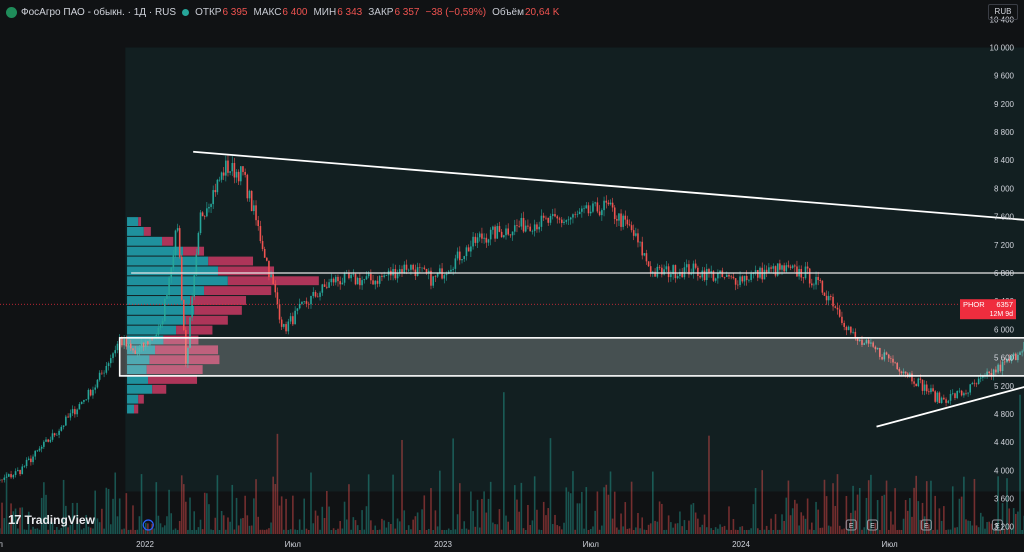  What do you see at coordinates (1004, 470) in the screenshot?
I see `price-axis-label: 4 000` at bounding box center [1004, 470].